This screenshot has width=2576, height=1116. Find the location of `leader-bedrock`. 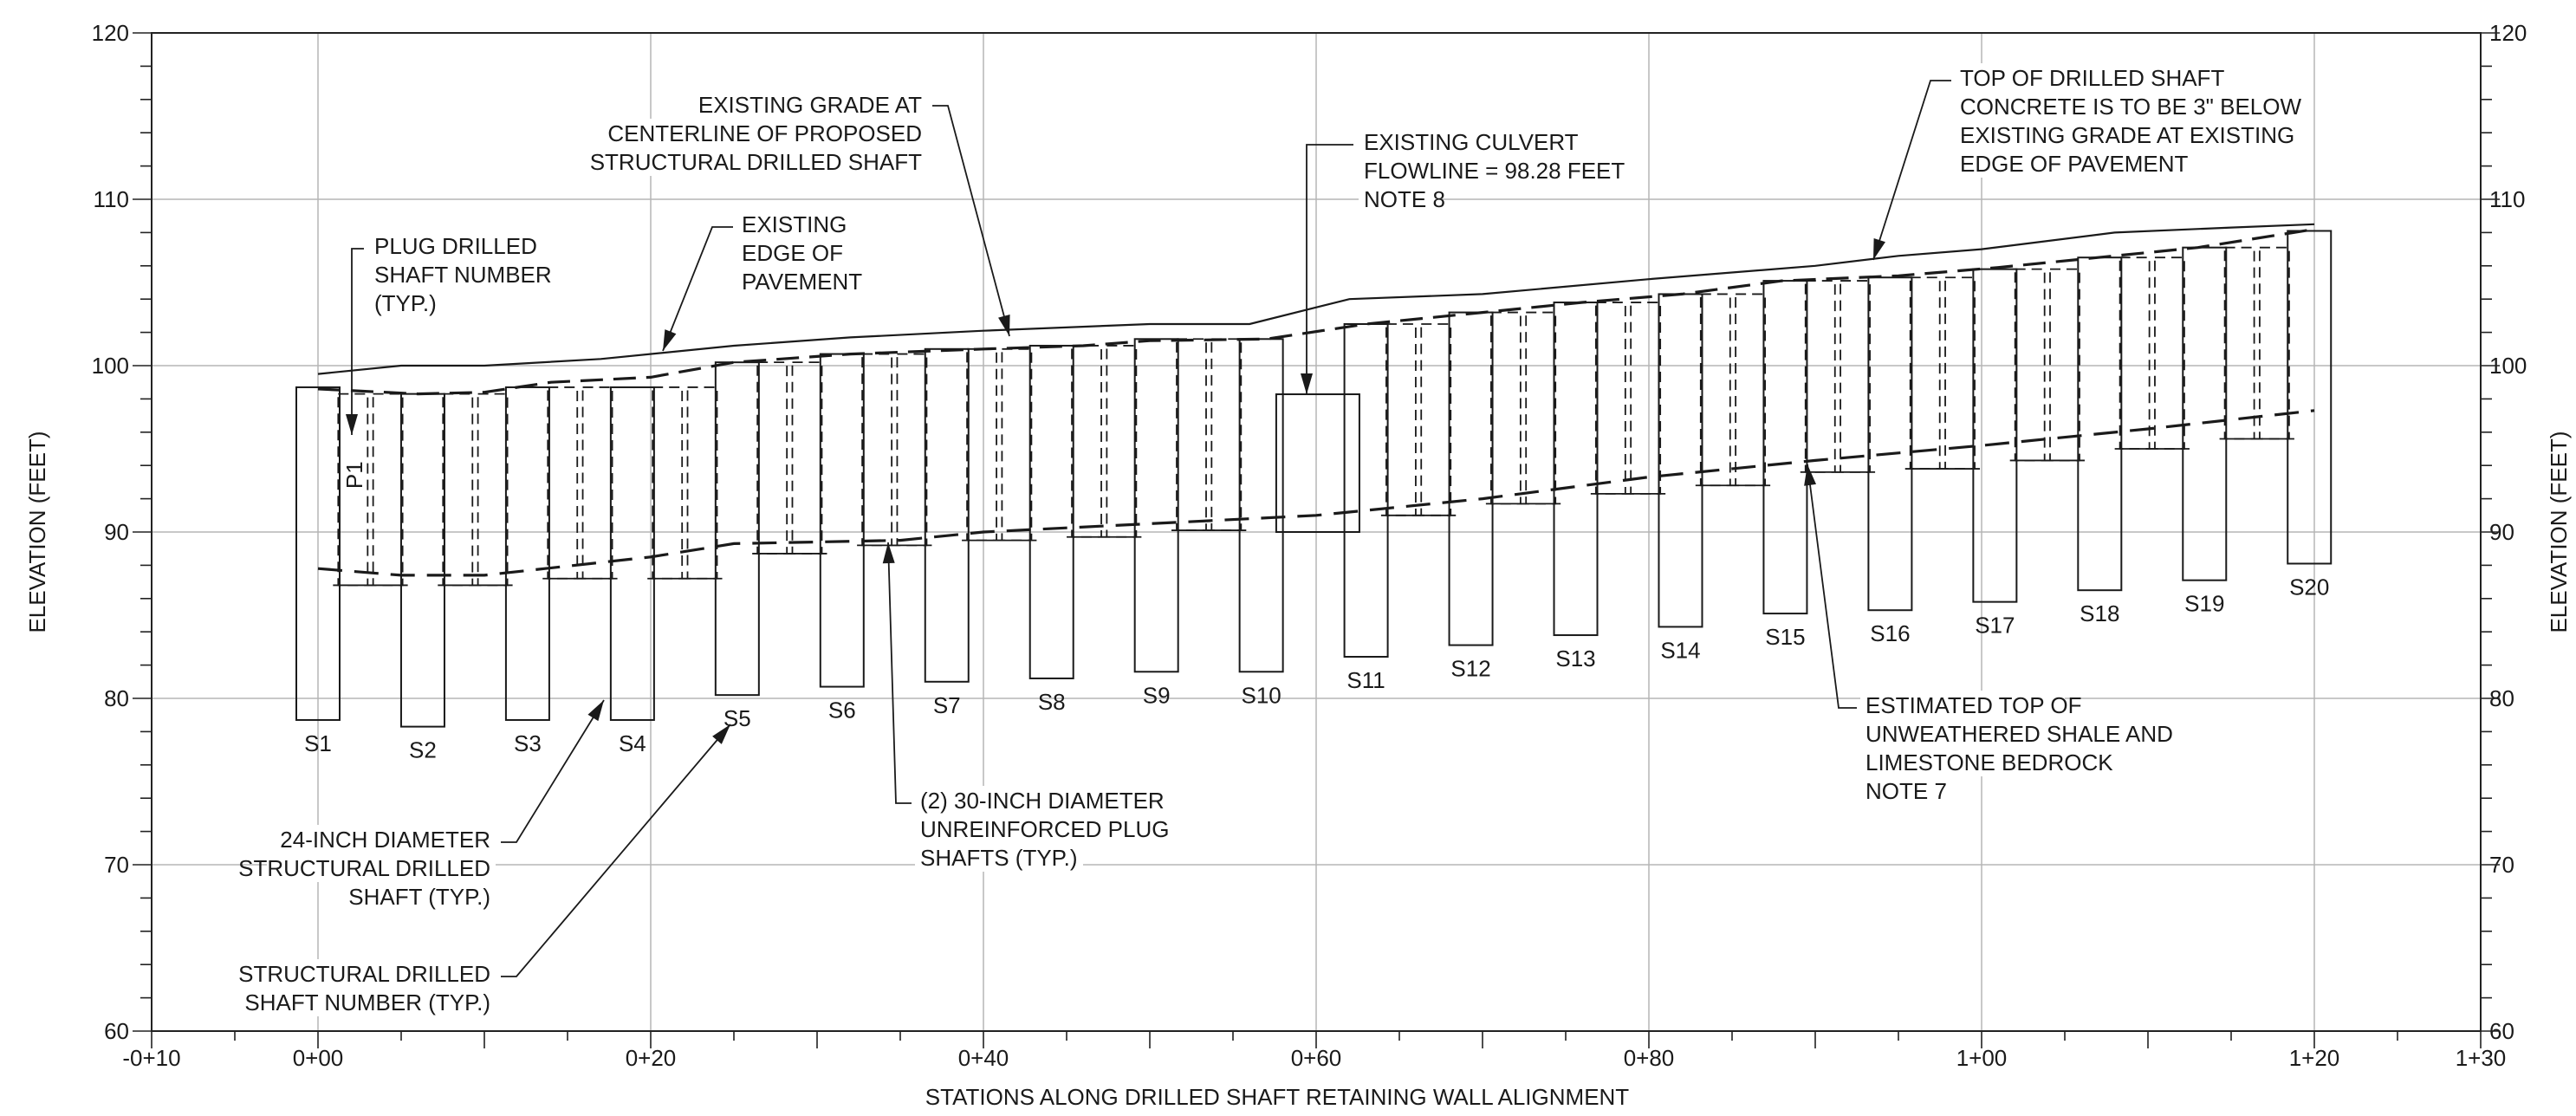

leader-bedrock is located at coordinates (1832, 586).